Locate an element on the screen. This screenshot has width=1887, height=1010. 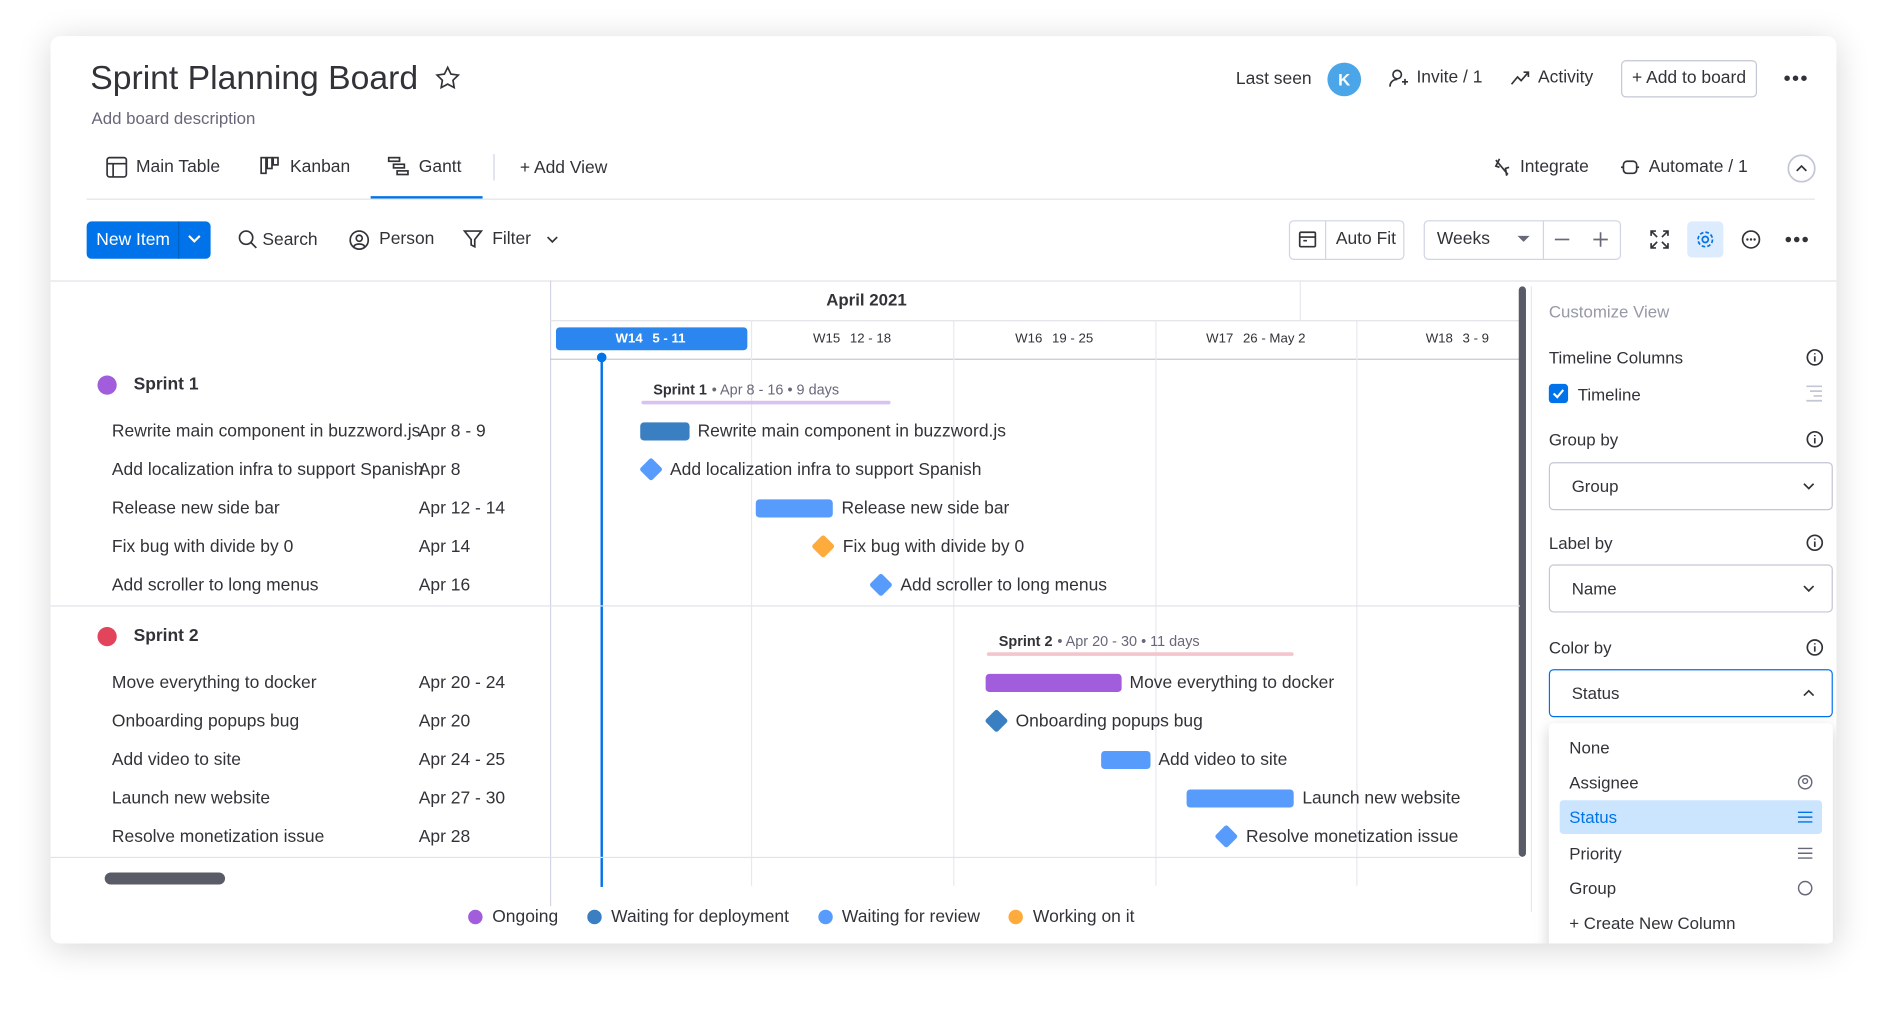
checkbox is located at coordinates (1558, 393).